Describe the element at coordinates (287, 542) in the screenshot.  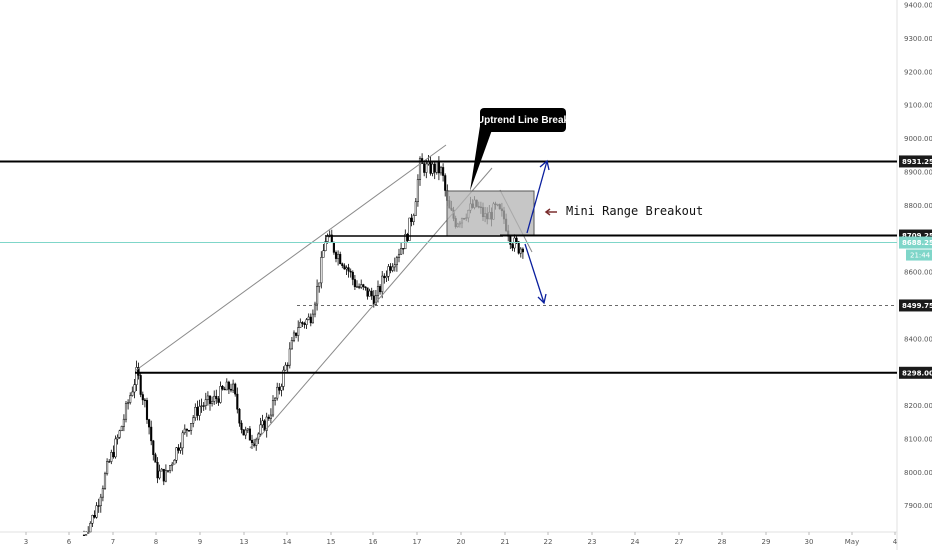
I see `time-tick-label: 14` at that location.